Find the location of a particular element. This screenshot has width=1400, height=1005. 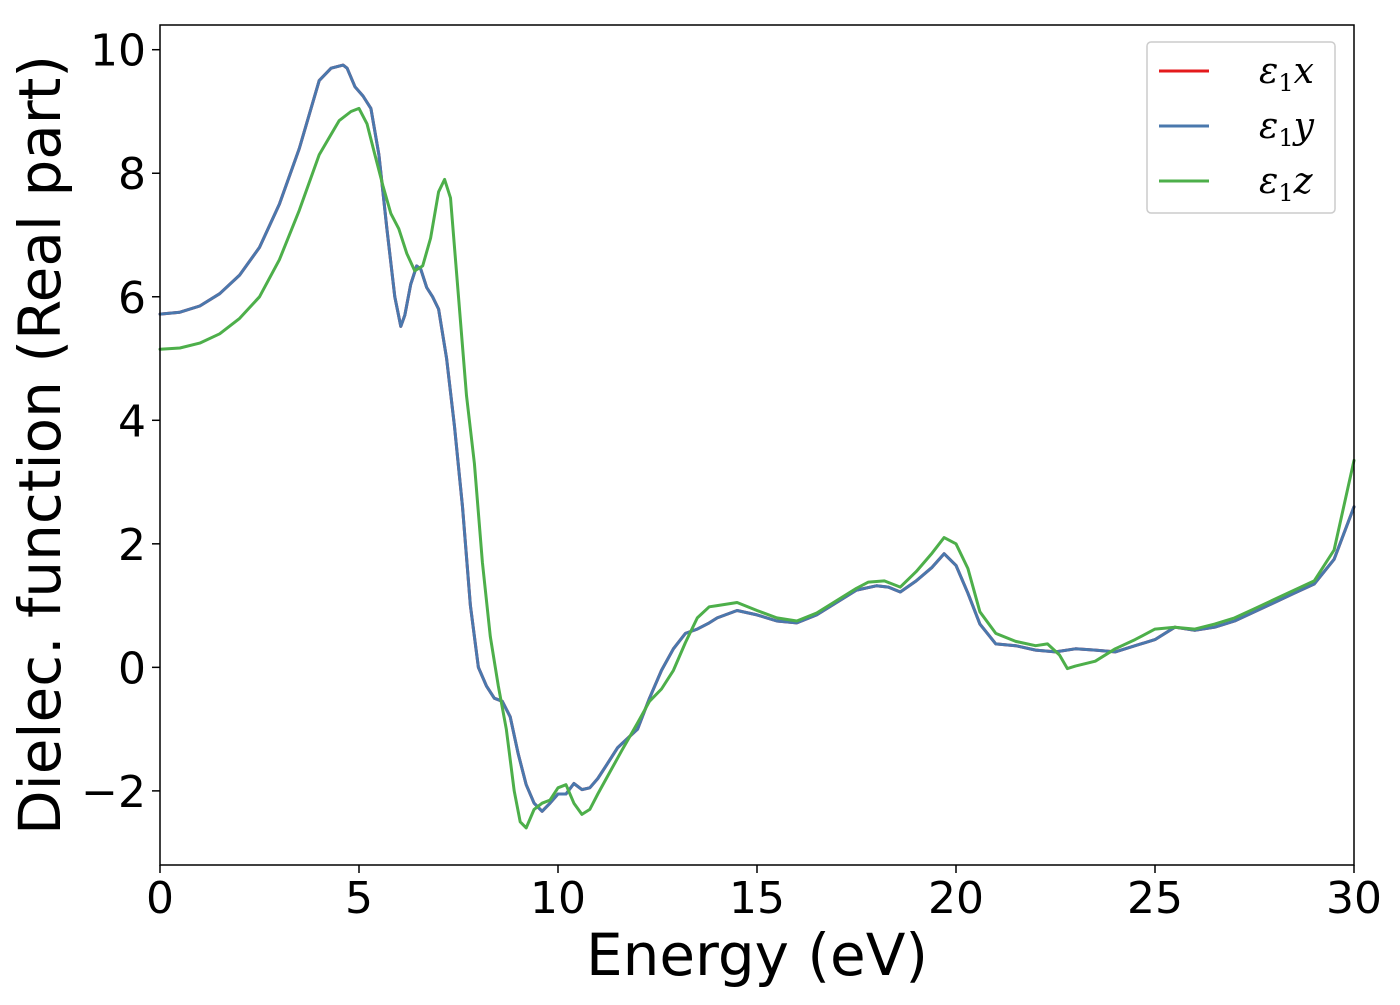

x-tick-label: 30 is located at coordinates (1354, 898).